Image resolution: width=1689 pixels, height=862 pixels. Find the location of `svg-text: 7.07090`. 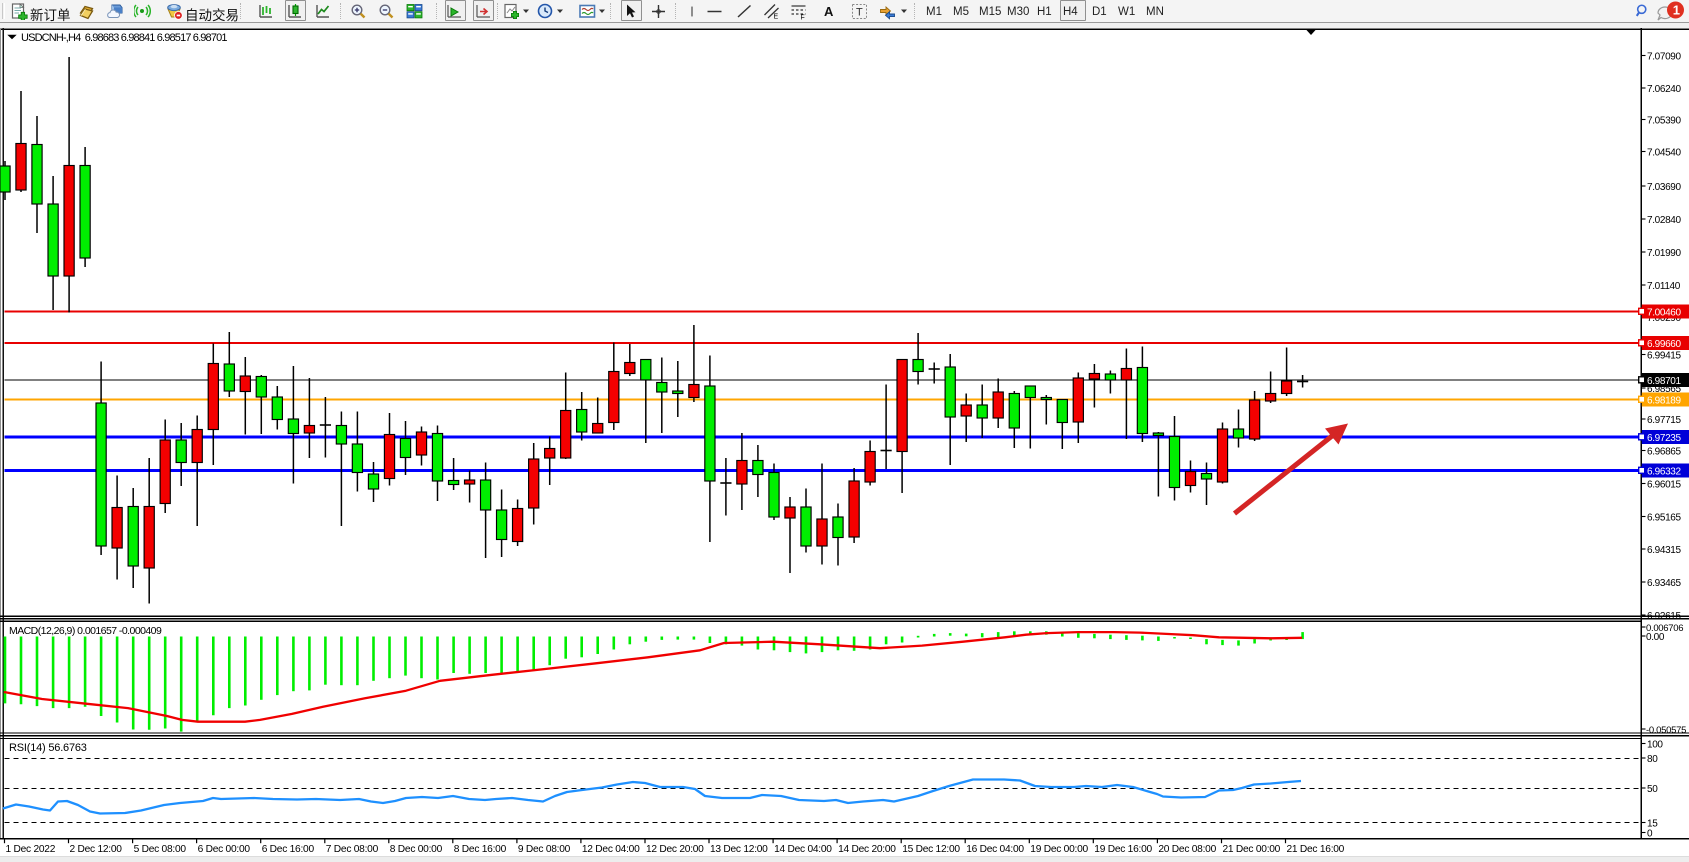

svg-text: 7.07090 is located at coordinates (1664, 57).